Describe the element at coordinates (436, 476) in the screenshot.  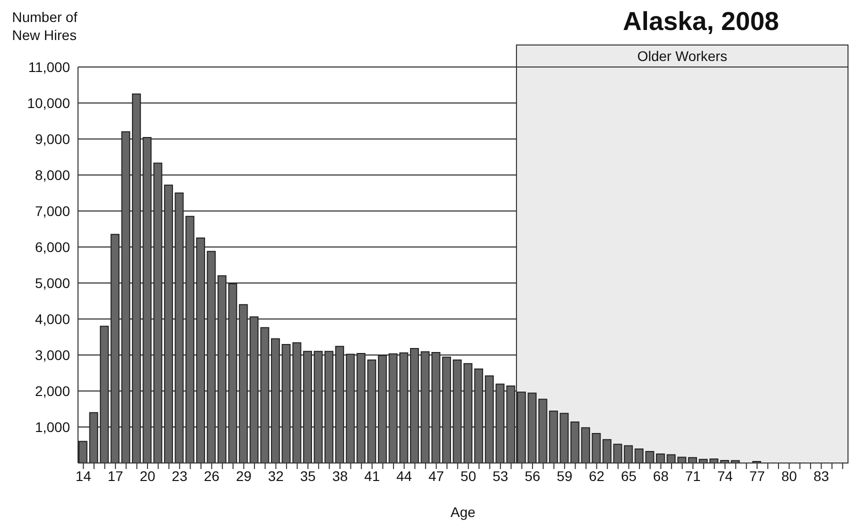
I see `x-tick-label: 47` at that location.